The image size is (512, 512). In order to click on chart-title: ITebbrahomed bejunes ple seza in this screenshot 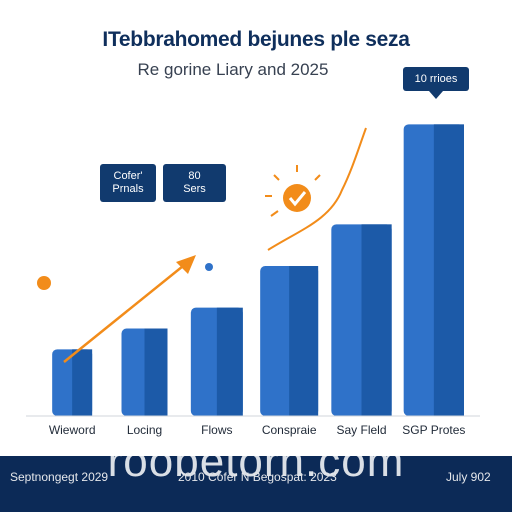, I will do `click(256, 39)`.